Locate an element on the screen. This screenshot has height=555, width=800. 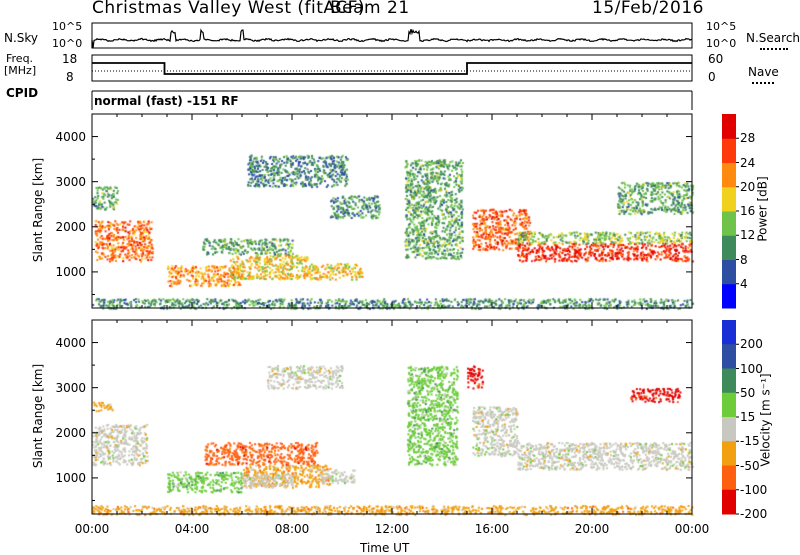
x-tick-label: 08:00 is located at coordinates (292, 529).